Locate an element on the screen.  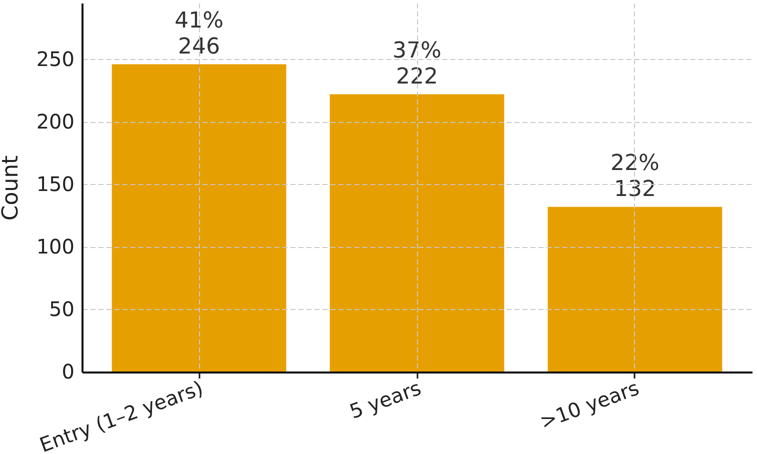
x-tick-label: 5 years is located at coordinates (385, 400).